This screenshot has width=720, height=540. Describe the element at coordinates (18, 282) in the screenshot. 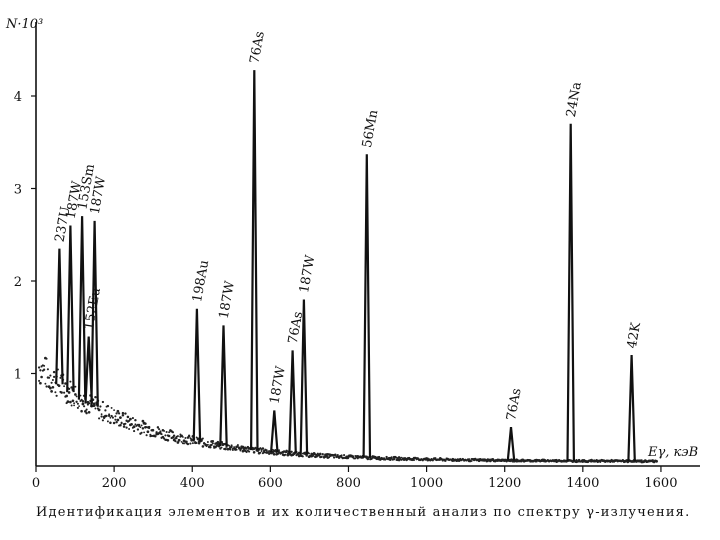

I see `y-tick-label: 2` at that location.